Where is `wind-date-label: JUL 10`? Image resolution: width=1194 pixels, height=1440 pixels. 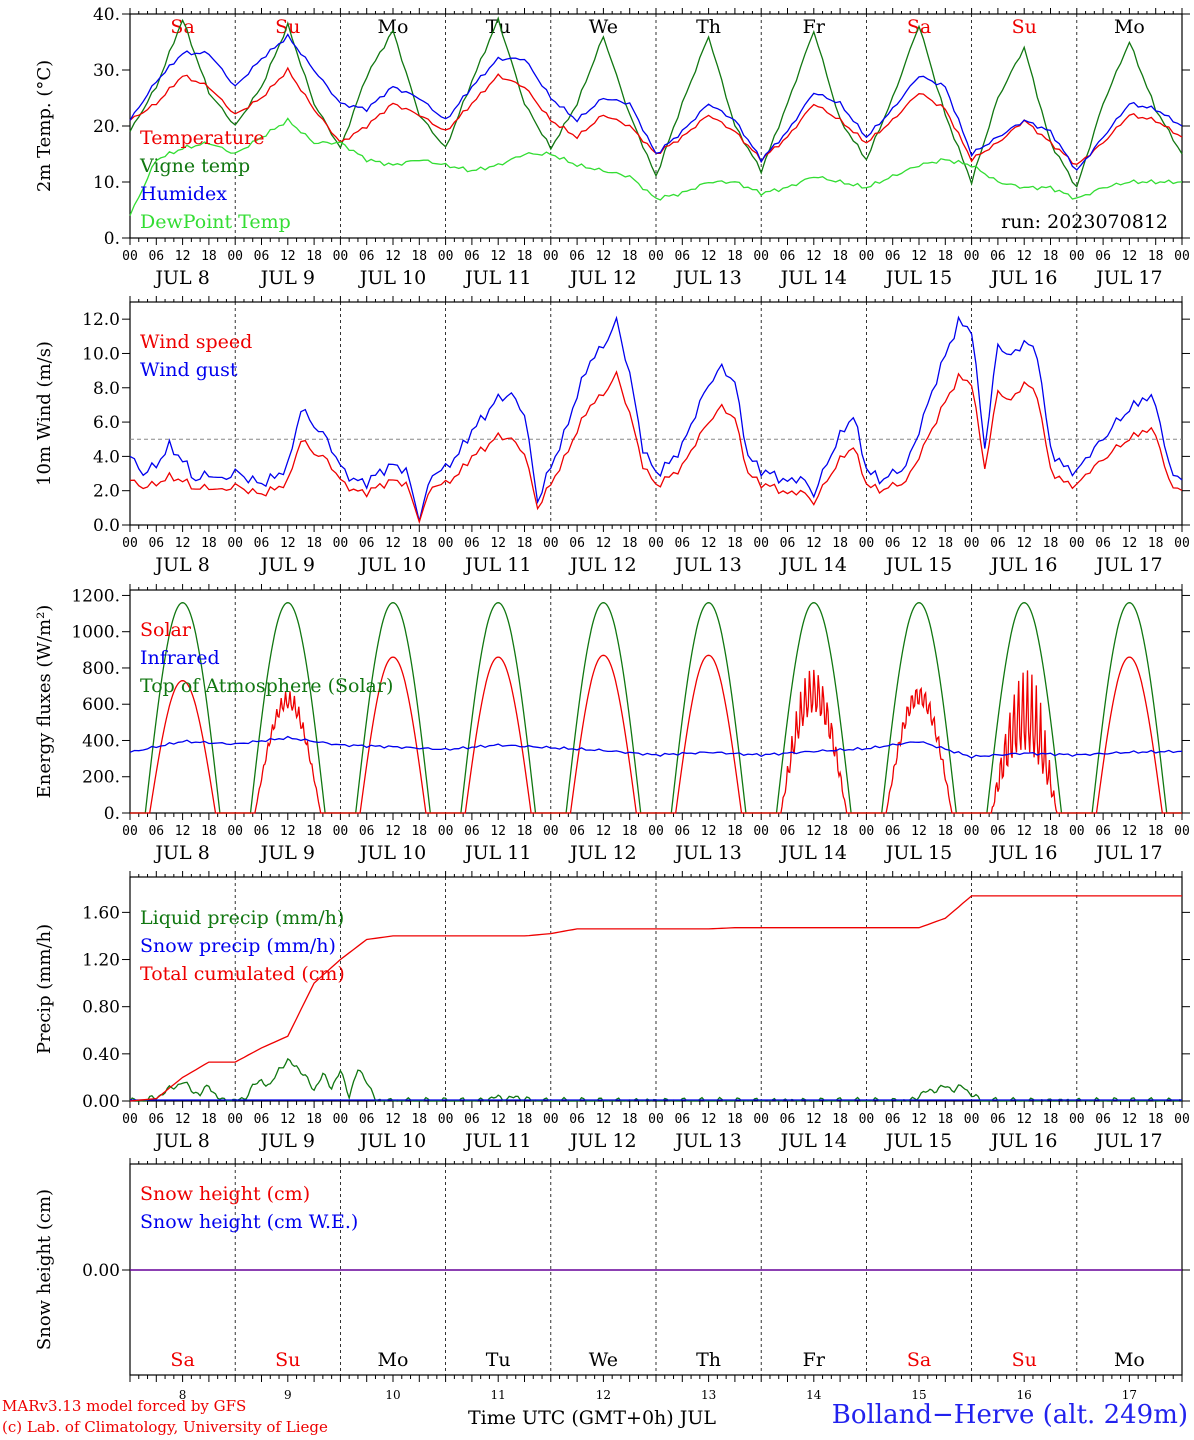
wind-date-label: JUL 10 is located at coordinates (392, 565).